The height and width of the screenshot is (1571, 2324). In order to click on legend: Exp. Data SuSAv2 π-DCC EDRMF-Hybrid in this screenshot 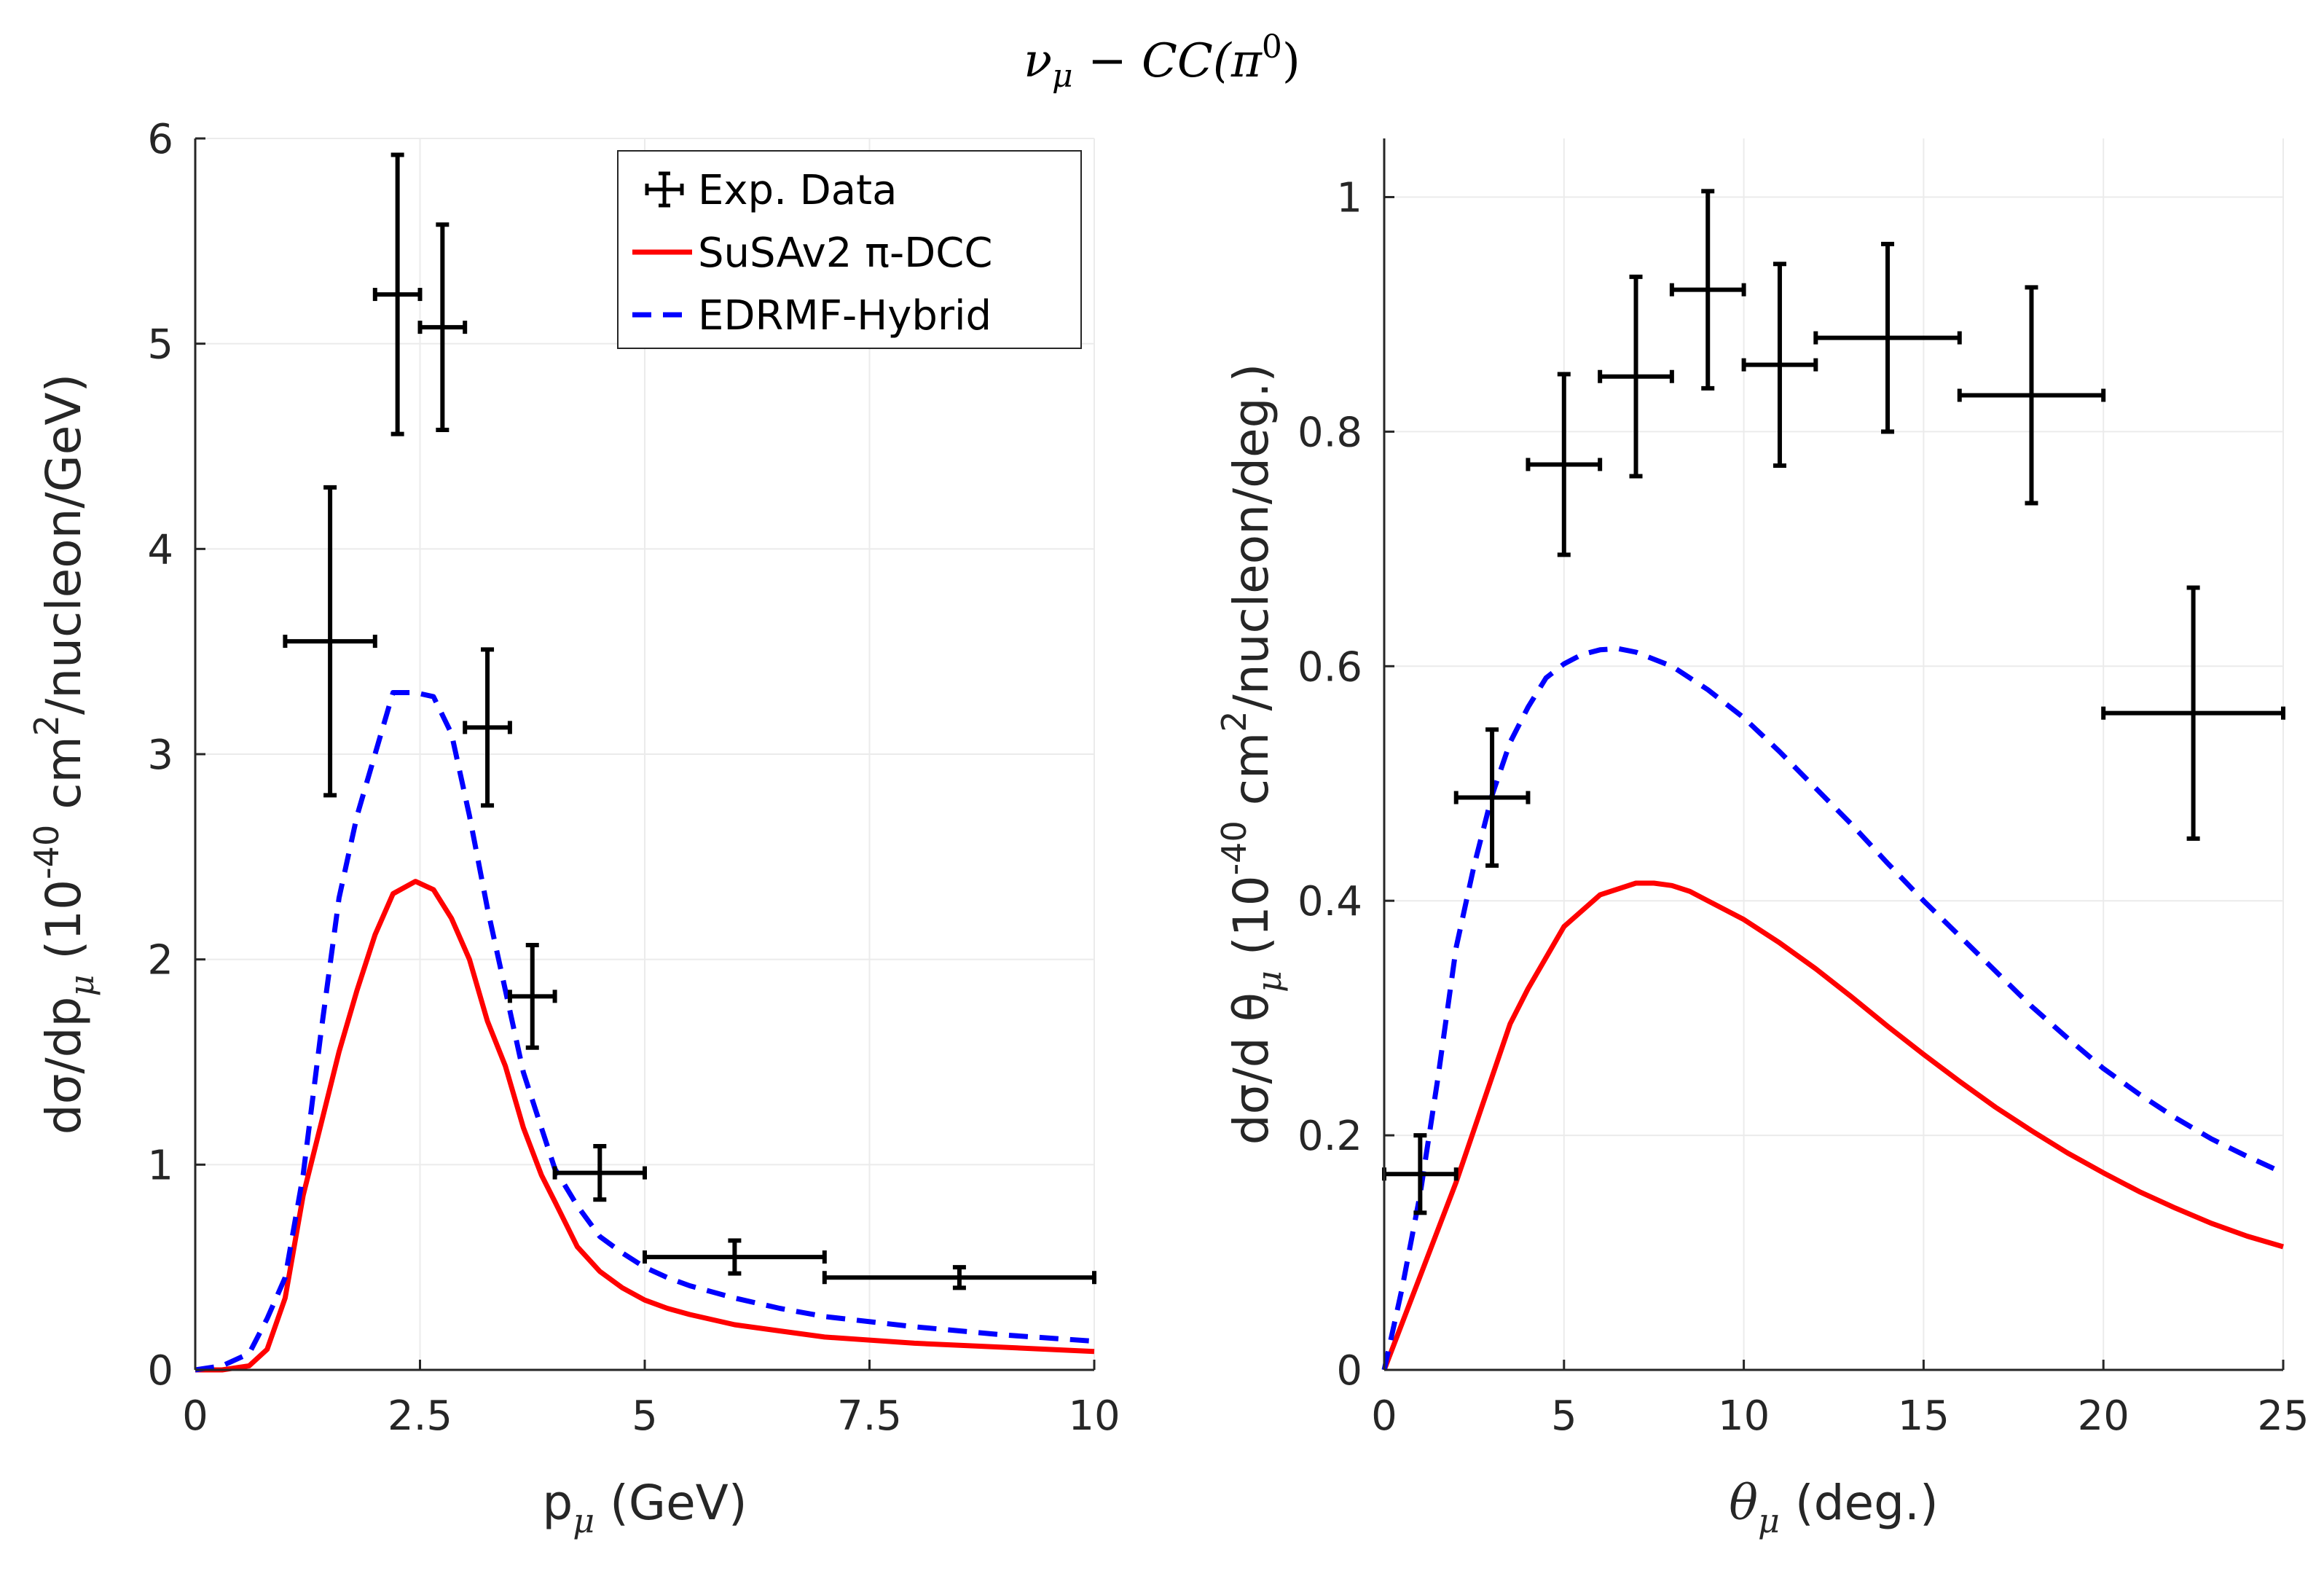, I will do `click(849, 249)`.